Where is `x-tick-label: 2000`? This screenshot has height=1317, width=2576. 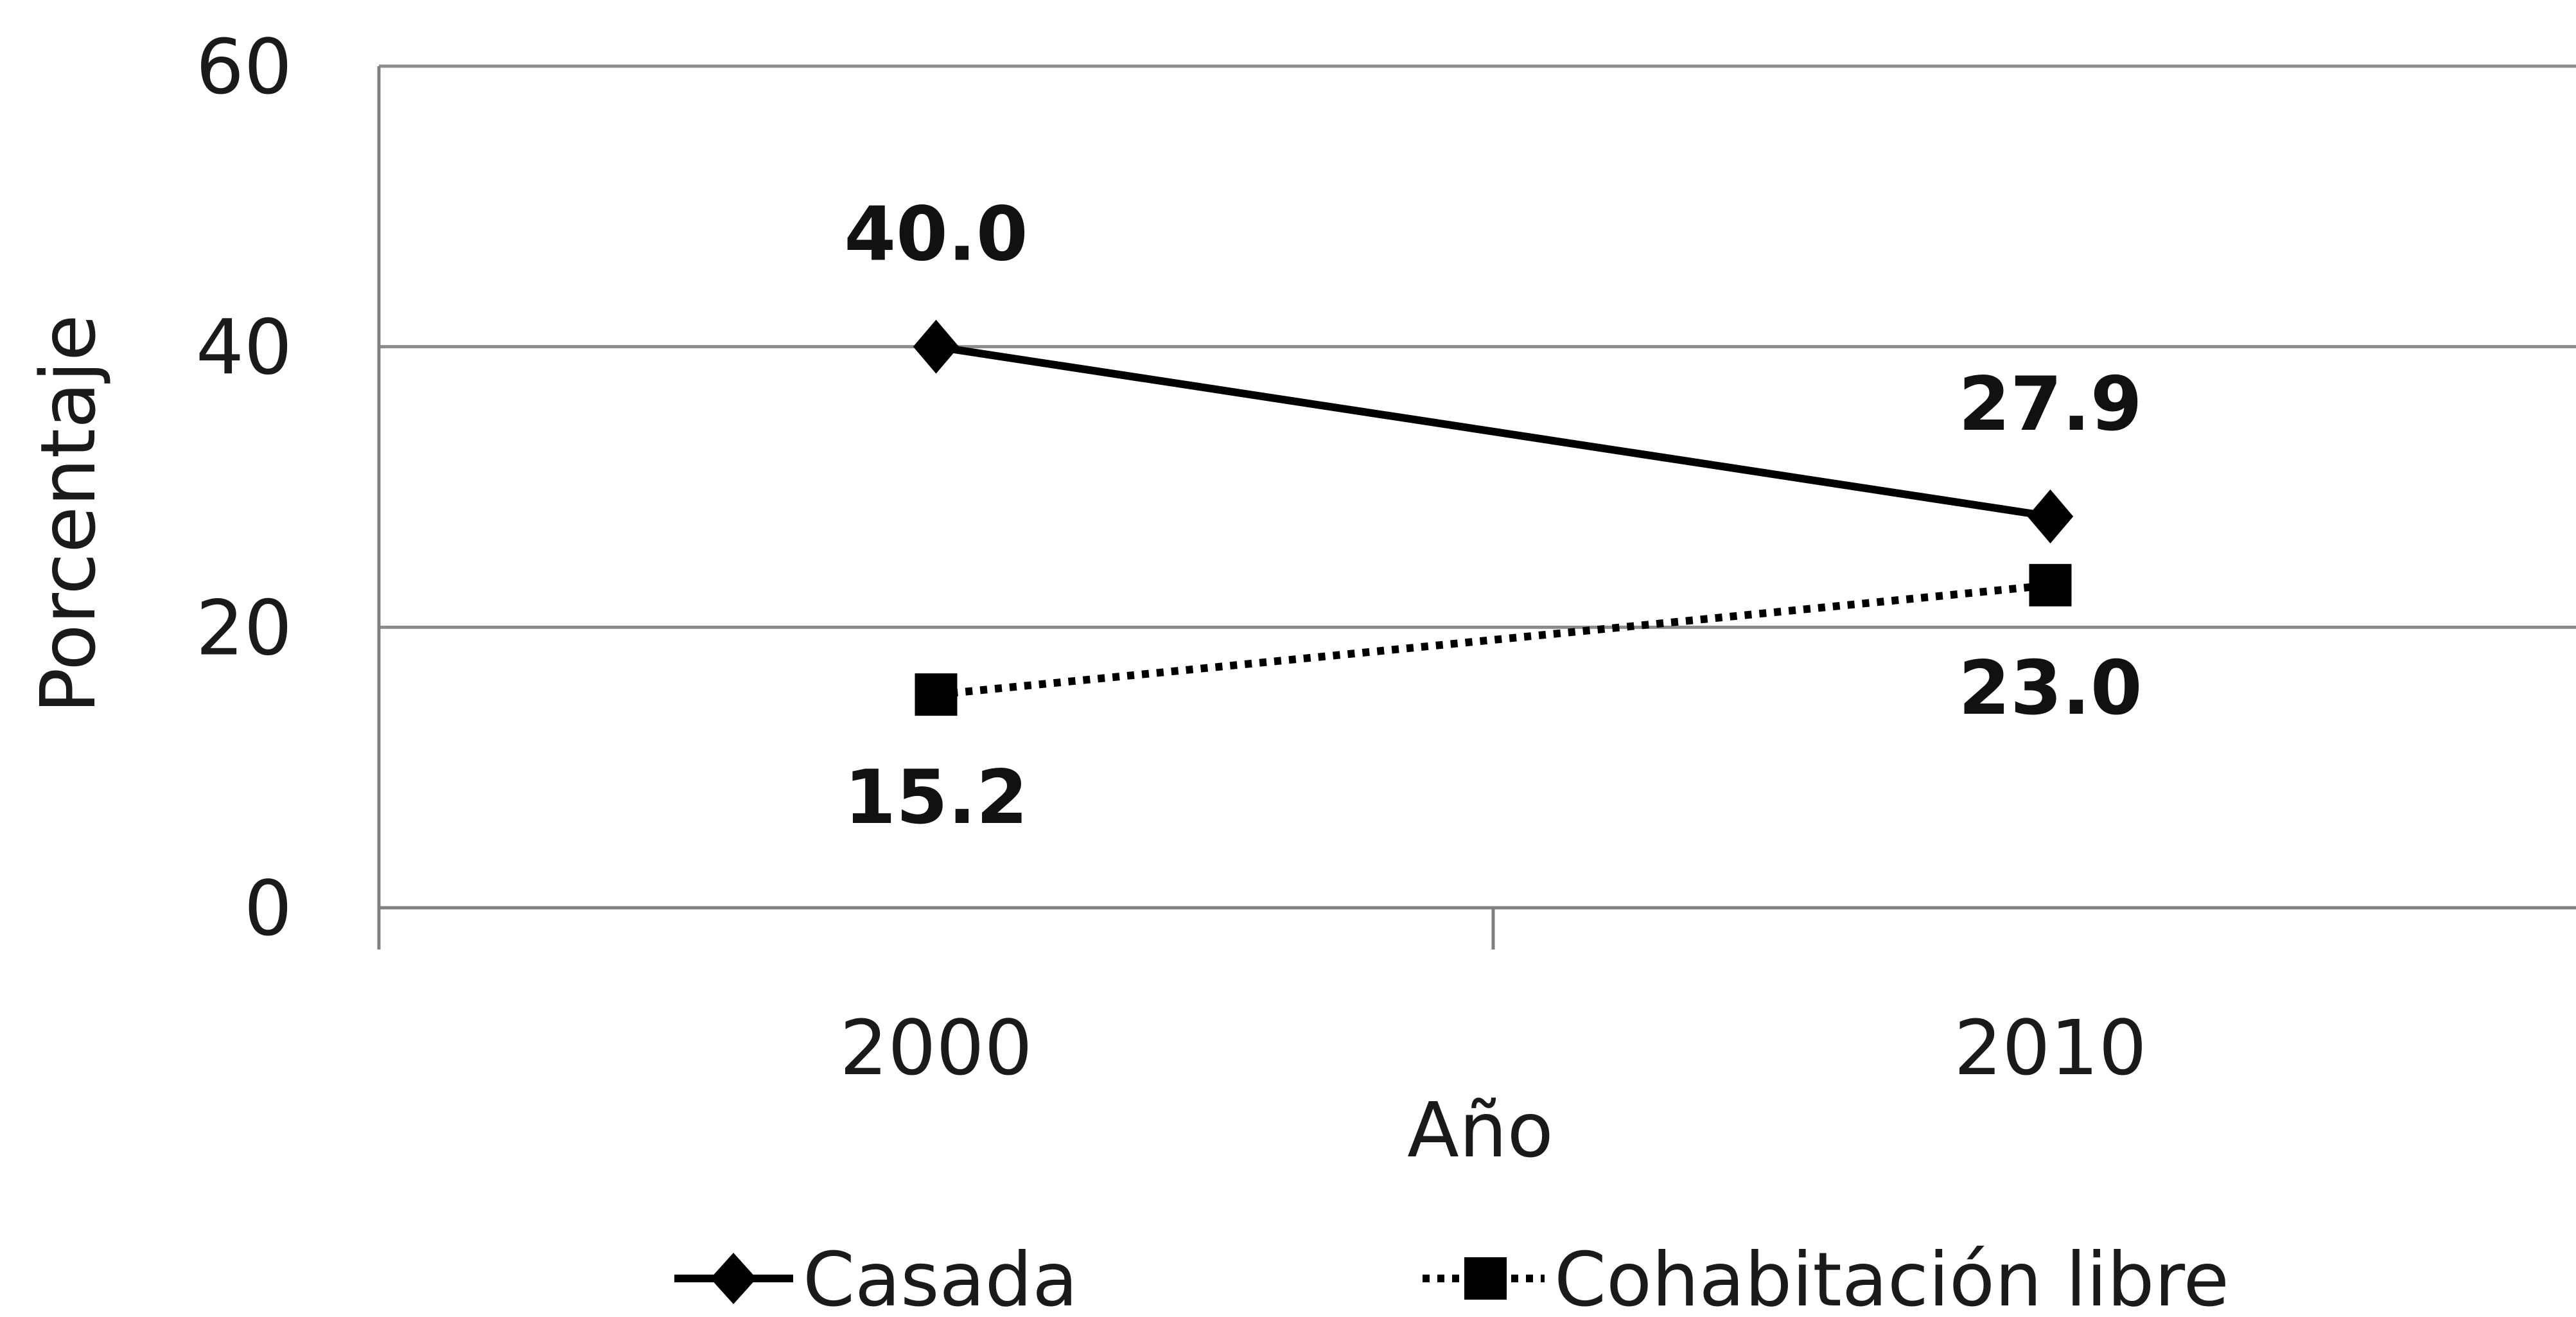 x-tick-label: 2000 is located at coordinates (935, 1047).